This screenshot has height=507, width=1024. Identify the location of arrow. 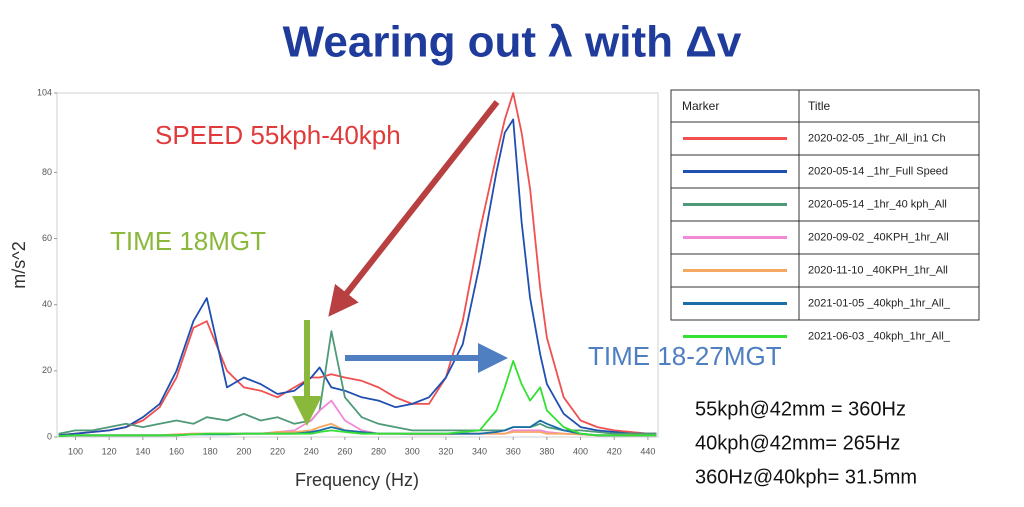
(414, 208).